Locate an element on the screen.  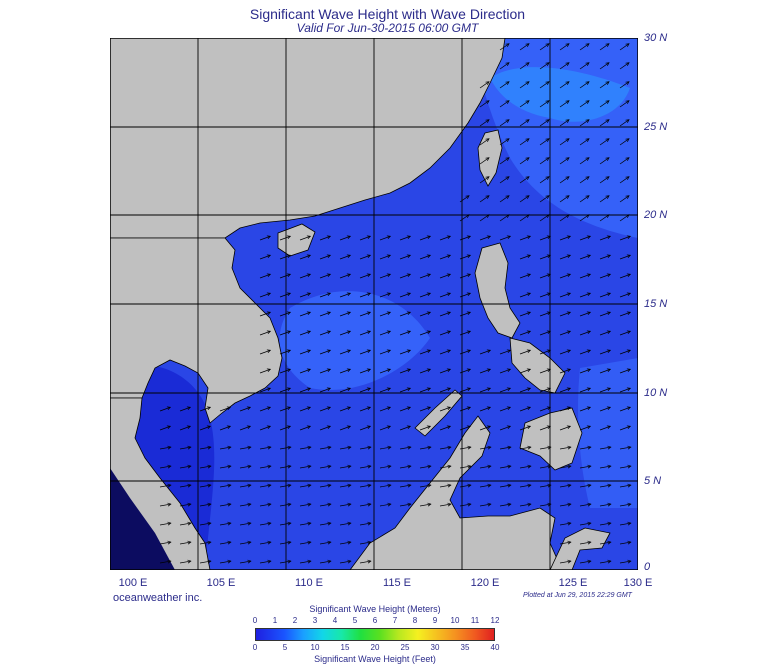
lon-label: 100 E is located at coordinates (133, 583).